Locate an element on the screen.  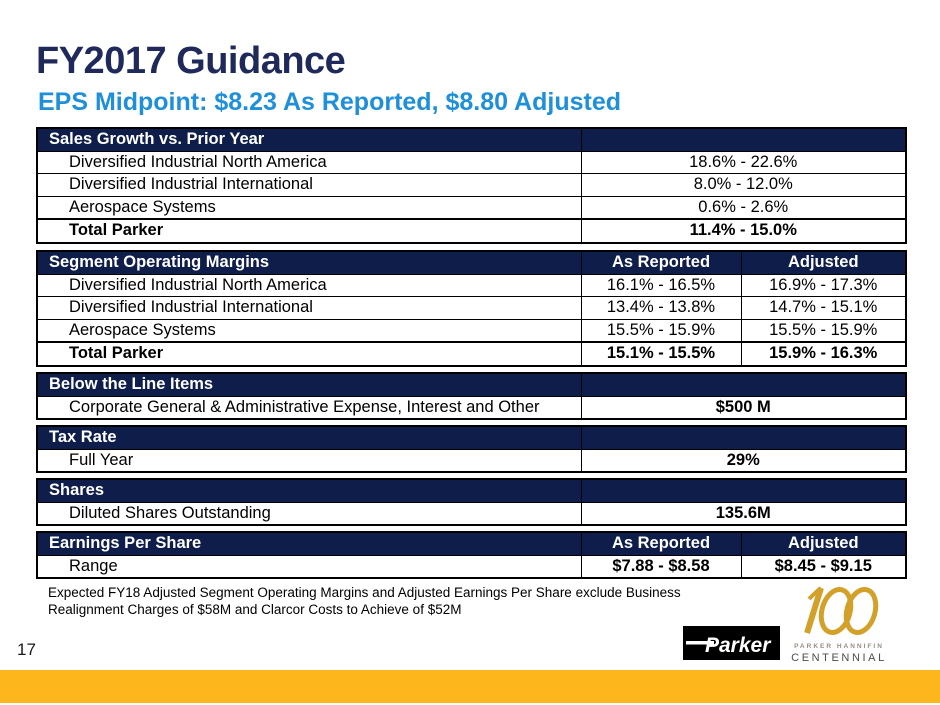
table-header-row: Earnings Per Share As Reported Adjusted is located at coordinates (471, 543).